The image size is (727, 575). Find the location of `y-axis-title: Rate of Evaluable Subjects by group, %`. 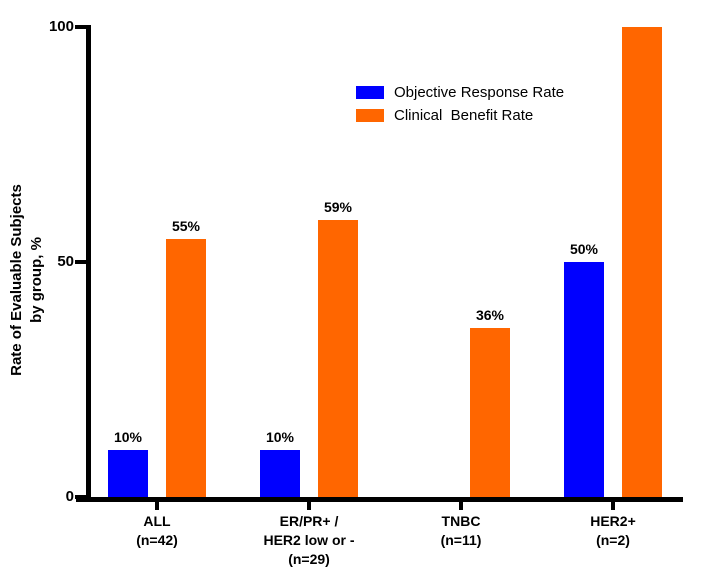

y-axis-title: Rate of Evaluable Subjects by group, % is located at coordinates (26, 280).